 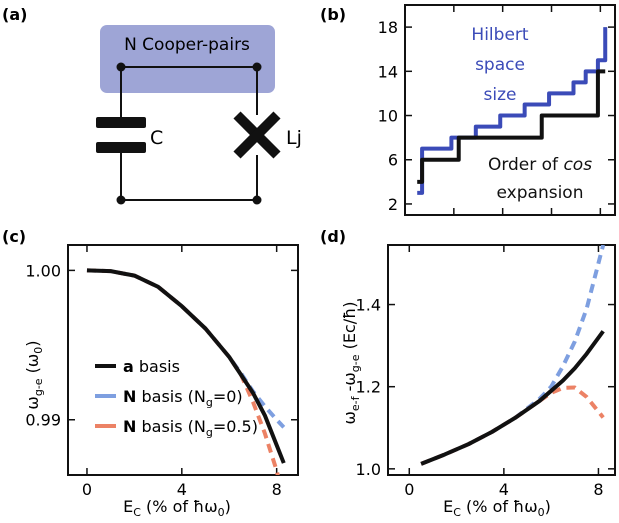 I want to click on panel-d-label: (d), so click(x=333, y=236).